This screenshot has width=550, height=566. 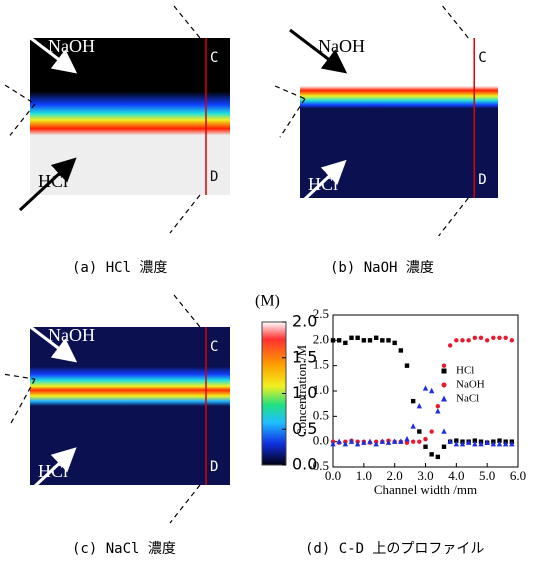 I want to click on plot-frame, so click(x=425, y=391).